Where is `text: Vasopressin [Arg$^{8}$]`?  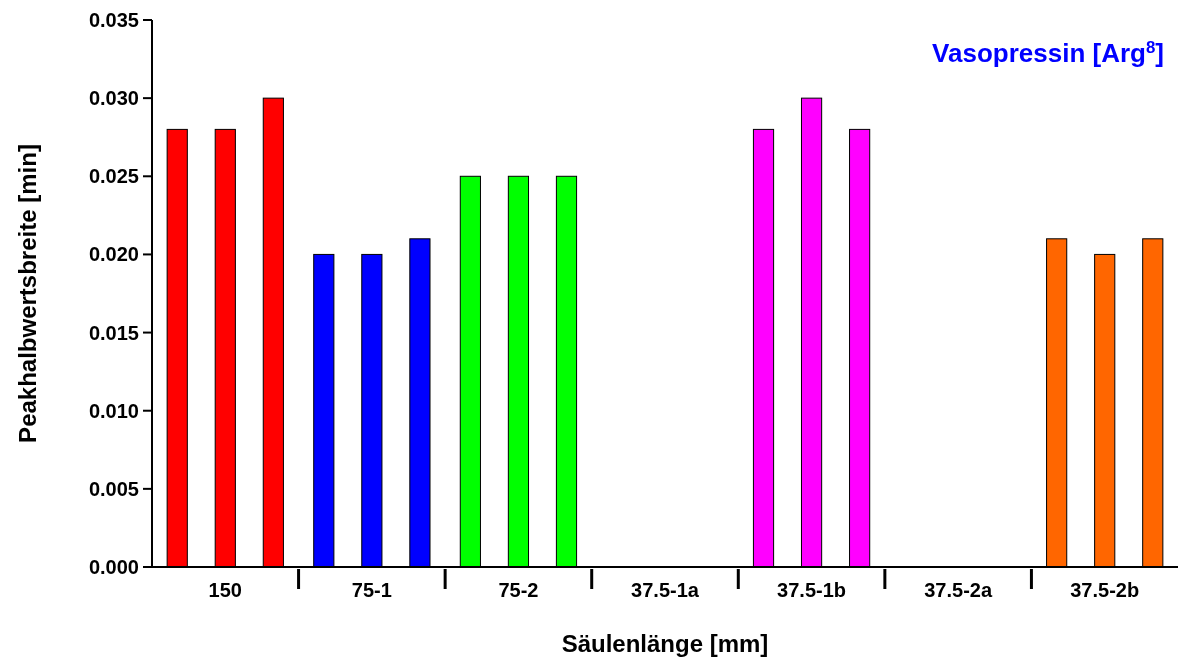
text: Vasopressin [Arg$^{8}$] is located at coordinates (1048, 52).